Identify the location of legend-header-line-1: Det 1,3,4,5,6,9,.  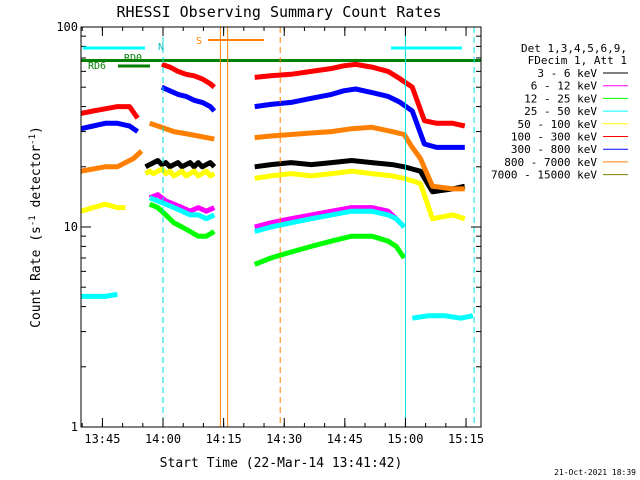
(574, 48).